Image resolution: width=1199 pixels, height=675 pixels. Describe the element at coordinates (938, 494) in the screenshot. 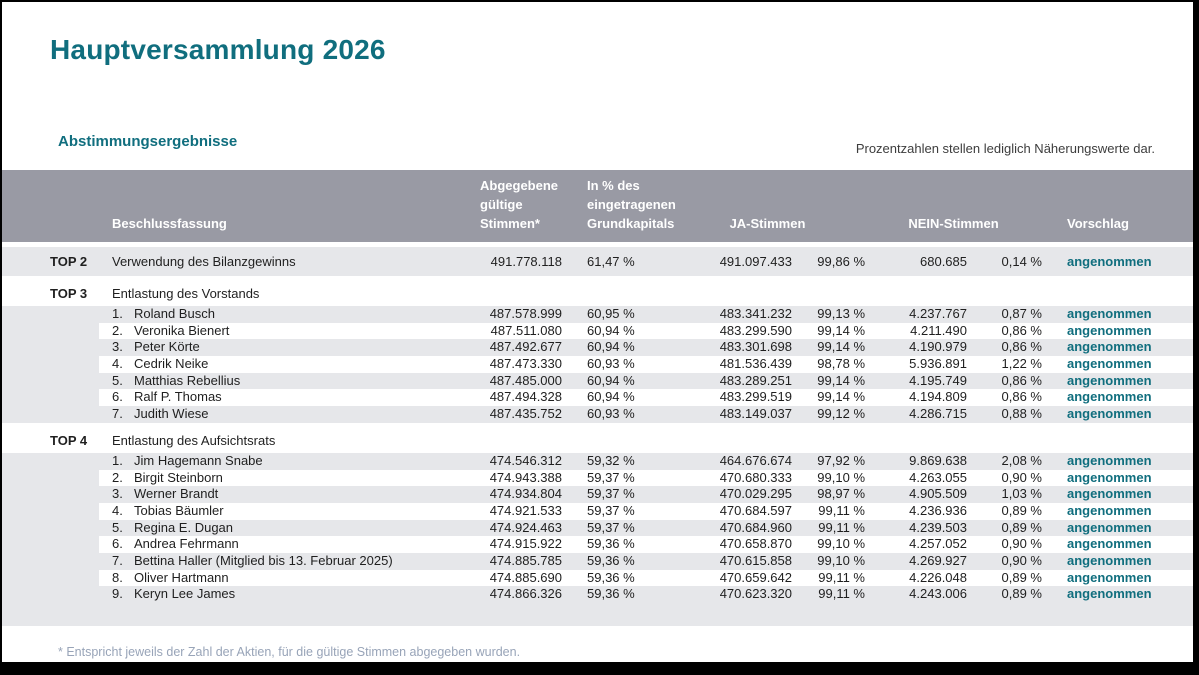

I see `no-votes-value: 4.905.509` at that location.